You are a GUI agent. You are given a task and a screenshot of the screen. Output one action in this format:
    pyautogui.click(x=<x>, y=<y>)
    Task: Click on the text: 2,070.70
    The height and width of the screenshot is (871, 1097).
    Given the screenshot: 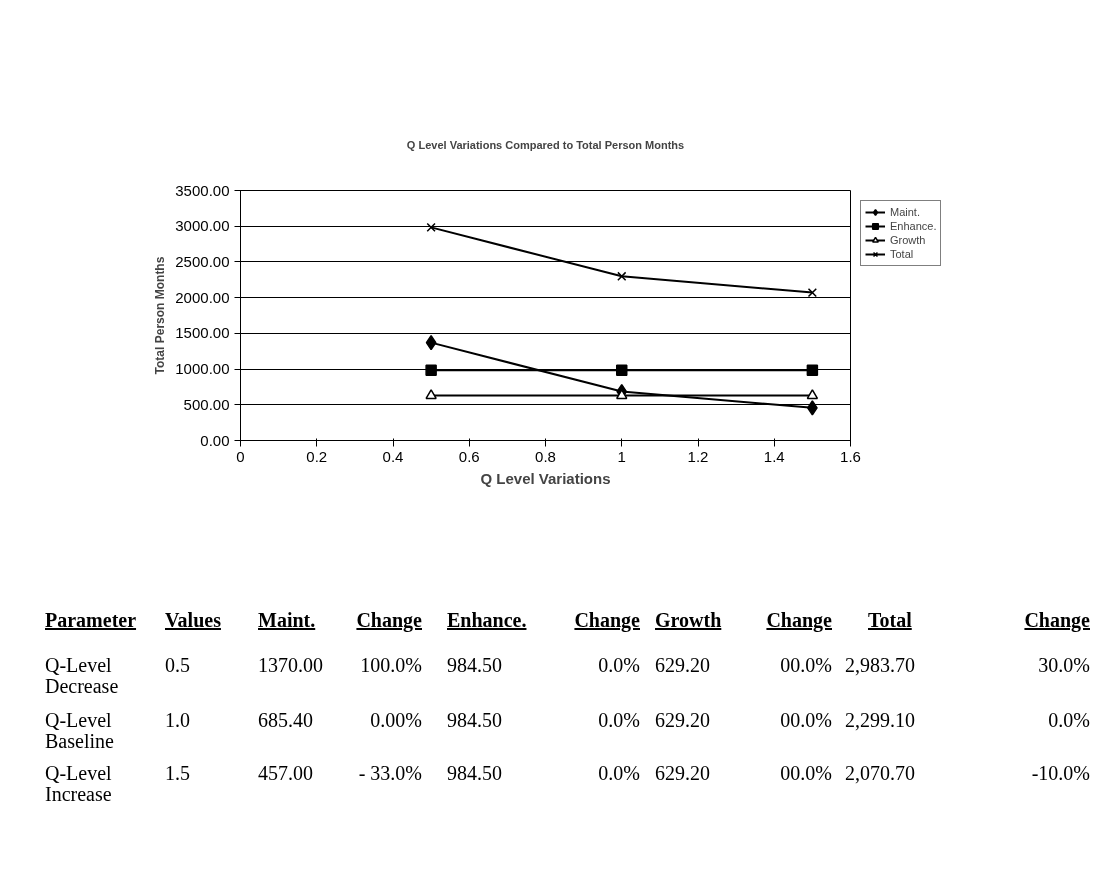 What is the action you would take?
    pyautogui.click(x=880, y=773)
    